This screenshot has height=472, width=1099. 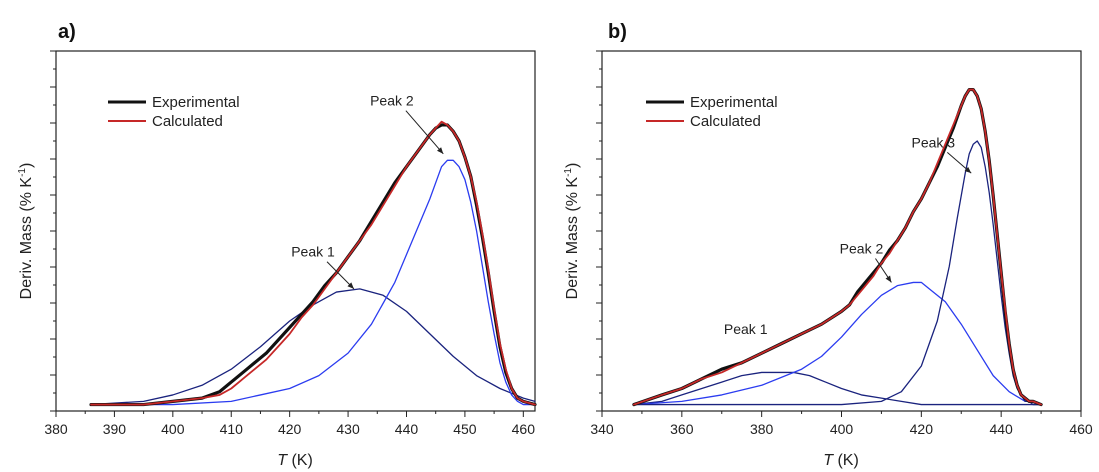 What do you see at coordinates (22, 172) in the screenshot?
I see `y-axis-title-sup-a: -1` at bounding box center [22, 172].